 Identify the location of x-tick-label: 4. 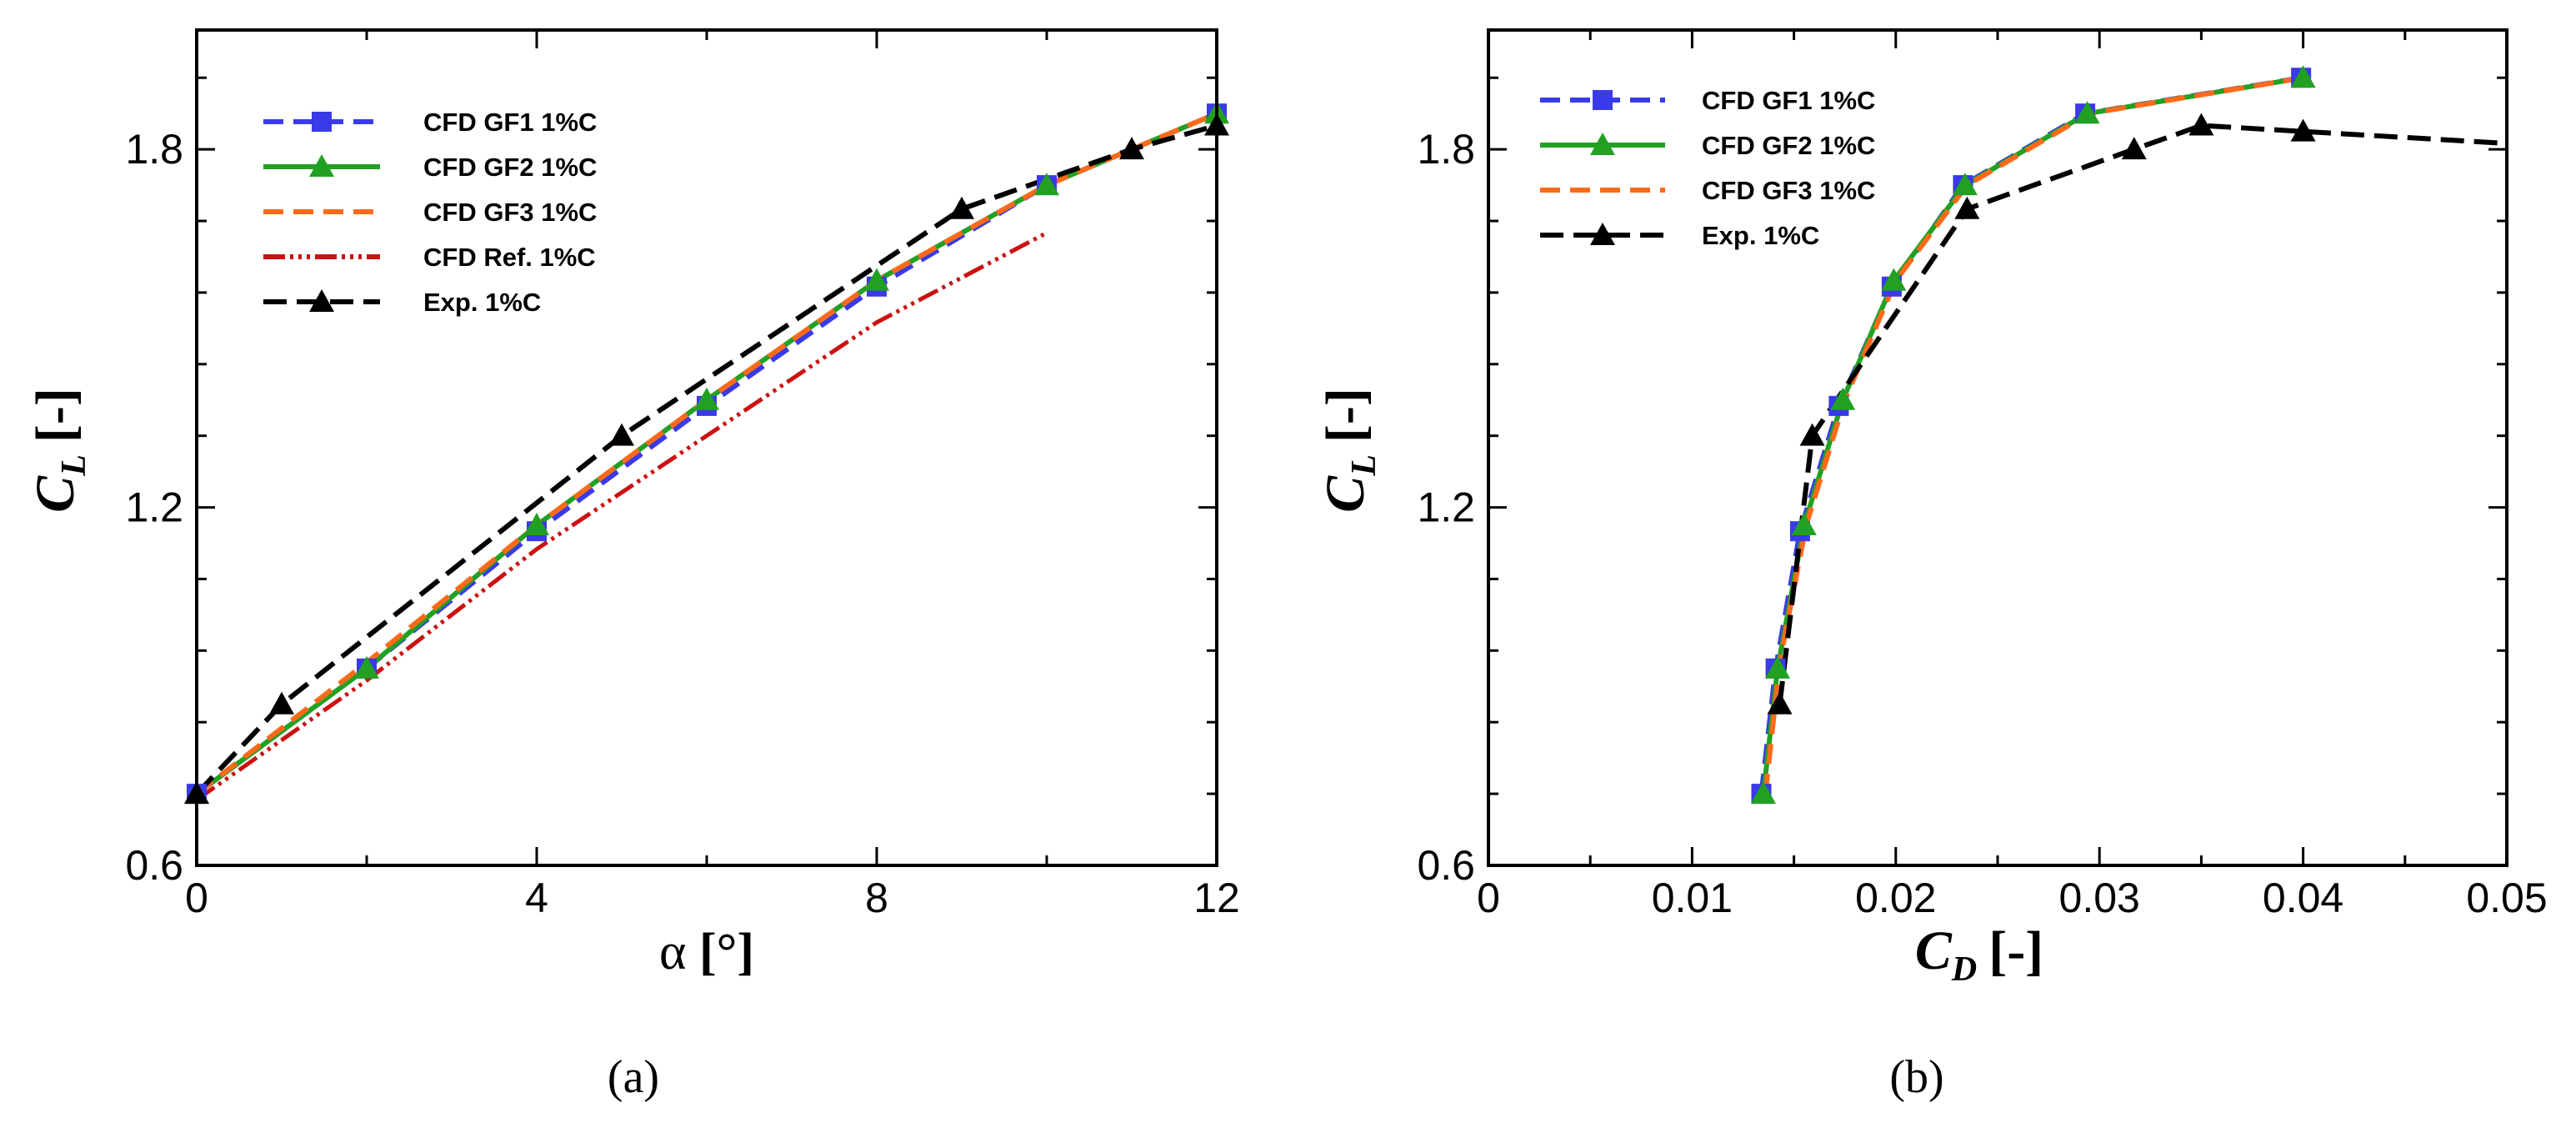
(537, 898).